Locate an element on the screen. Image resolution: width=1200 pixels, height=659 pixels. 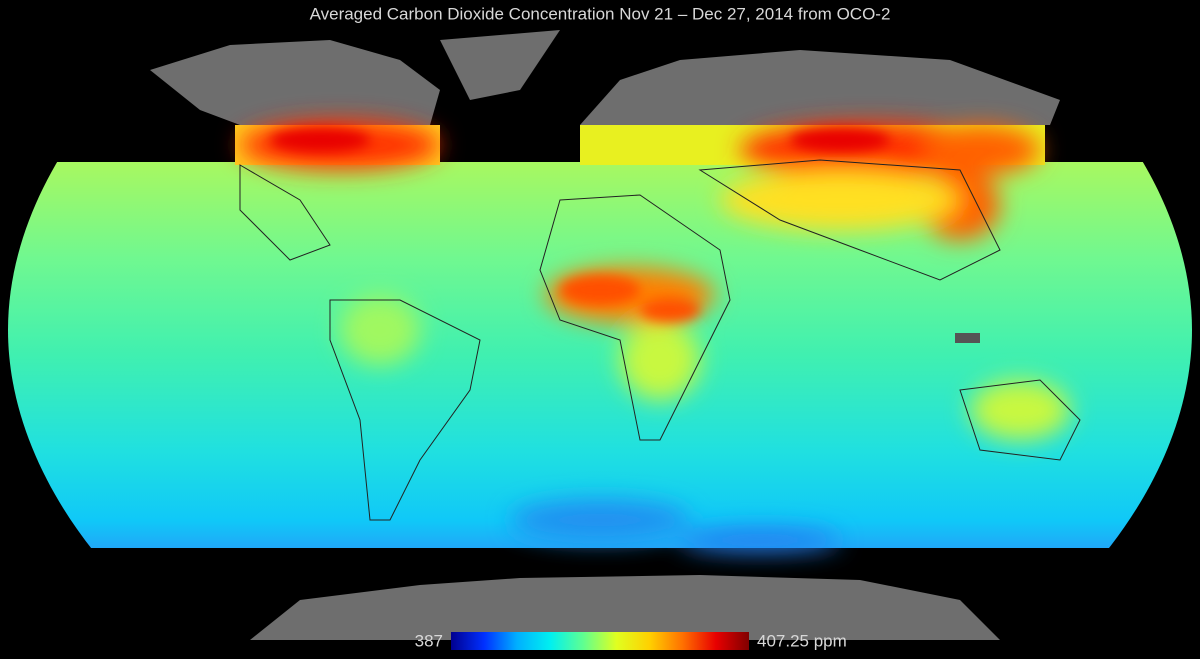
colorbar-labels: 387 407.25 ppm is located at coordinates (631, 640).